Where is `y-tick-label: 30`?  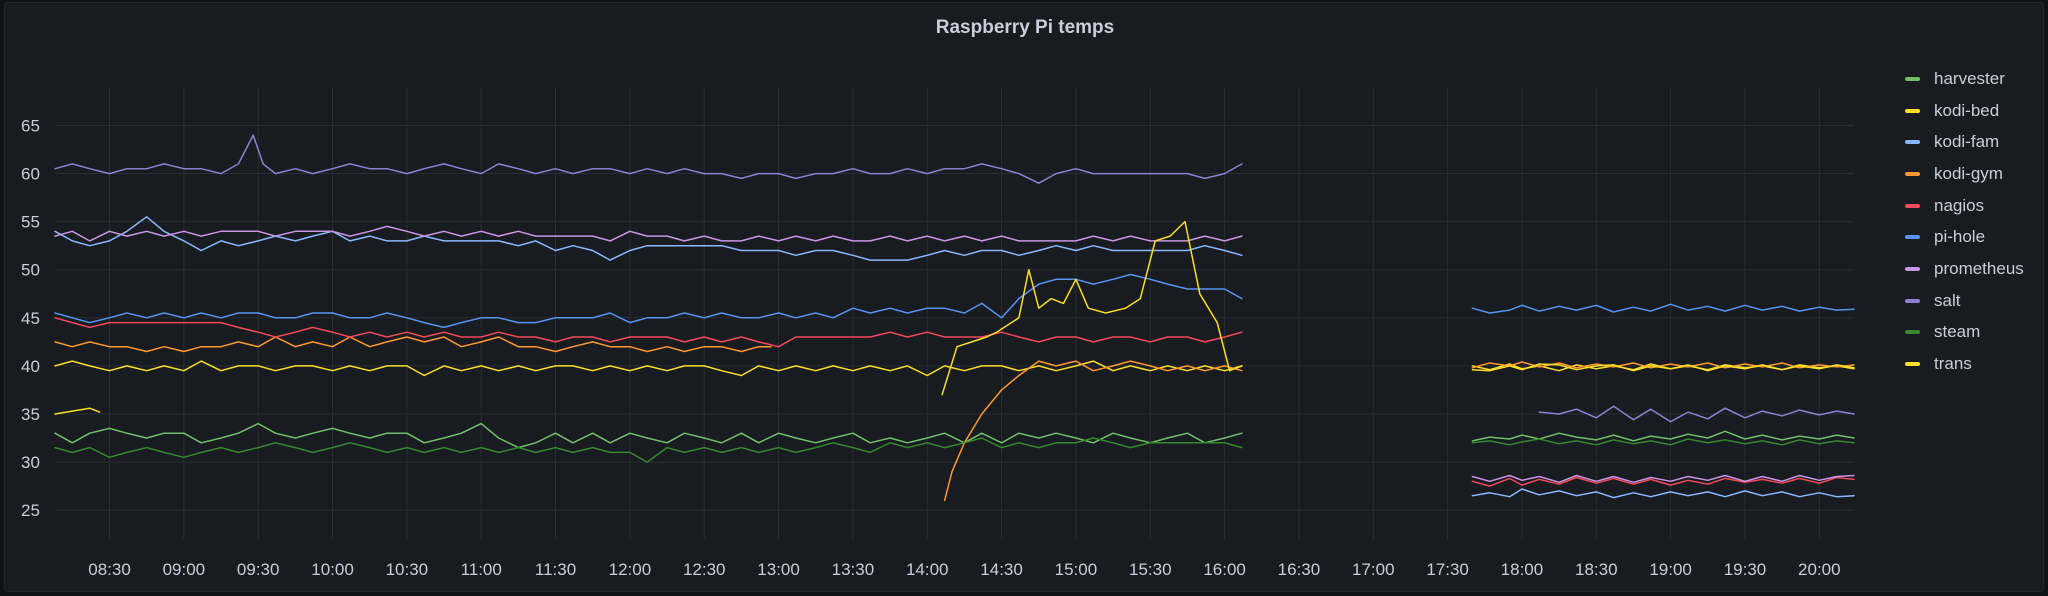 y-tick-label: 30 is located at coordinates (30, 462).